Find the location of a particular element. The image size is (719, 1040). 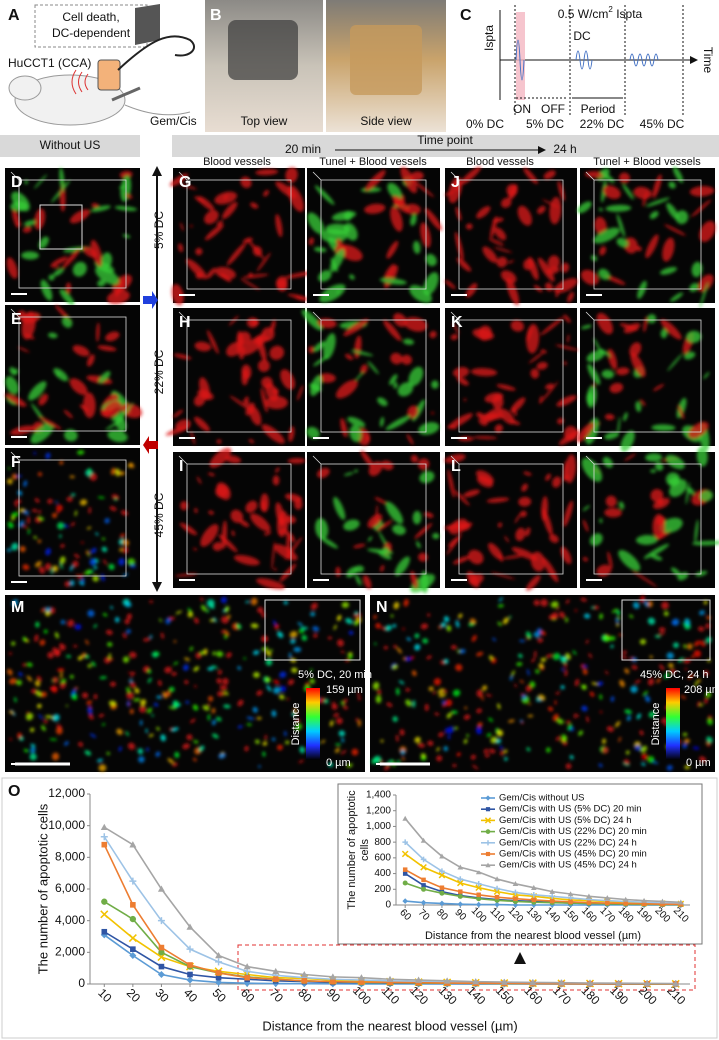

zoom-marker is located at coordinates (520, 958).